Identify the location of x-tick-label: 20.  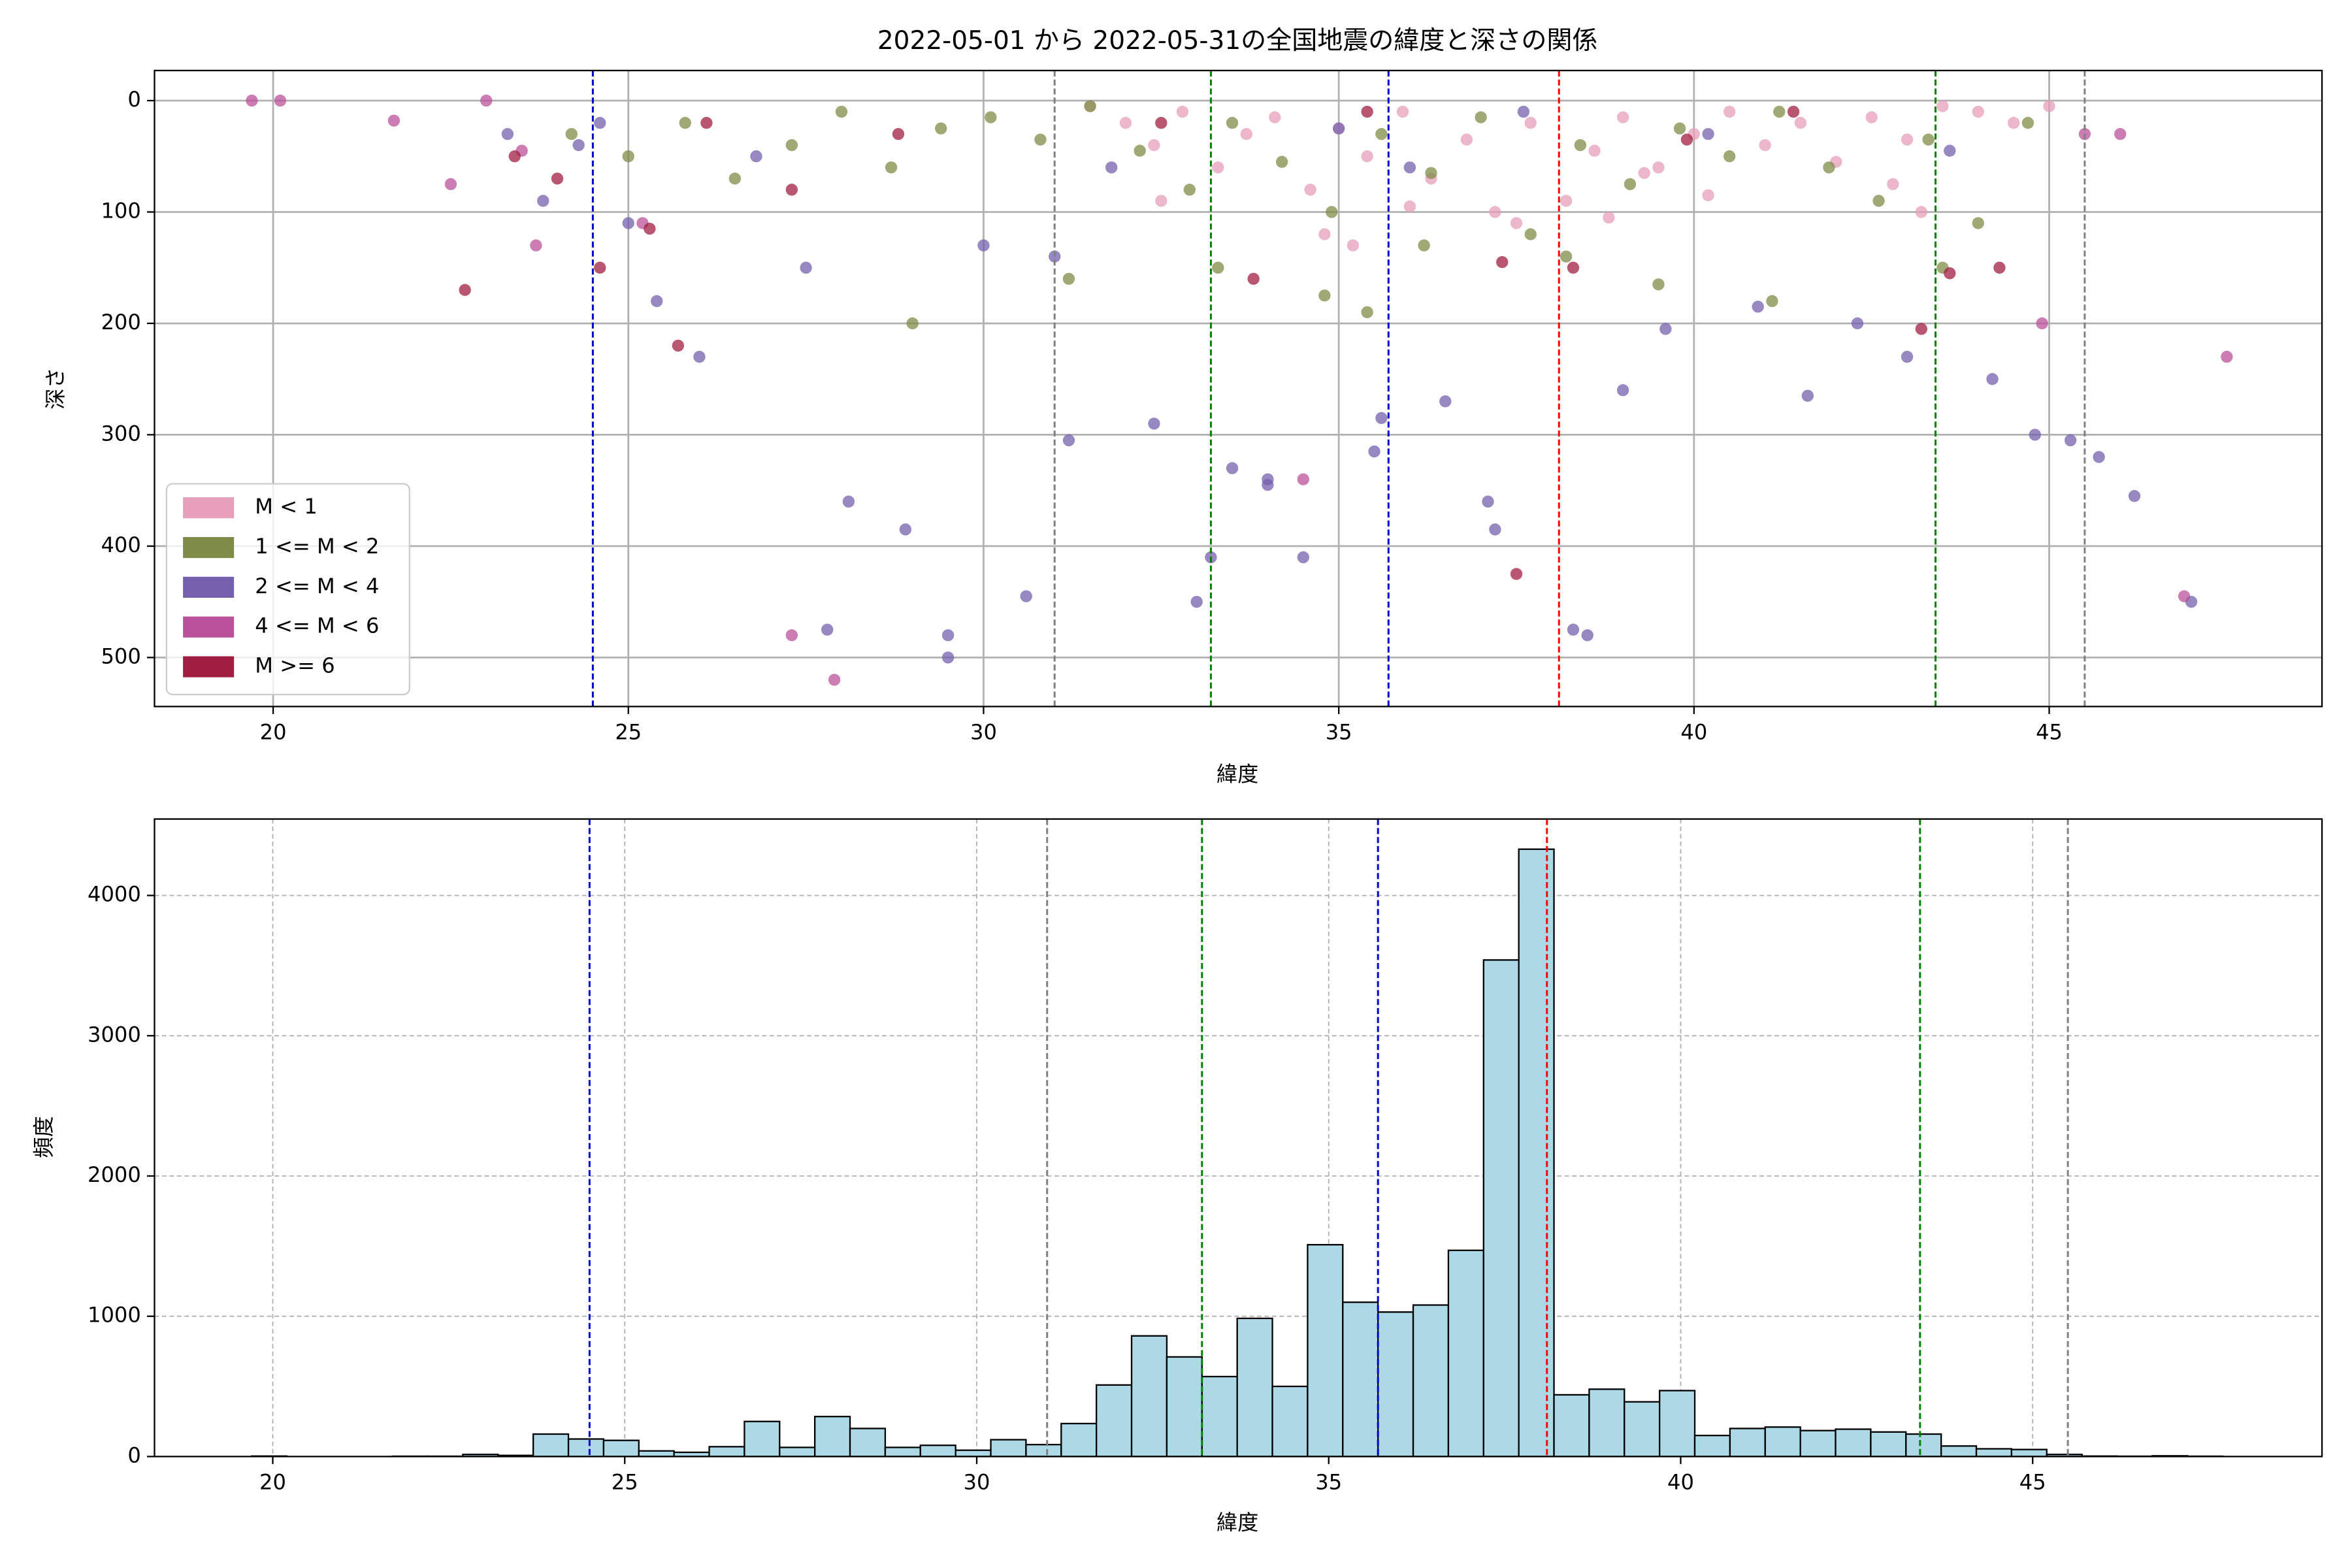
(273, 732).